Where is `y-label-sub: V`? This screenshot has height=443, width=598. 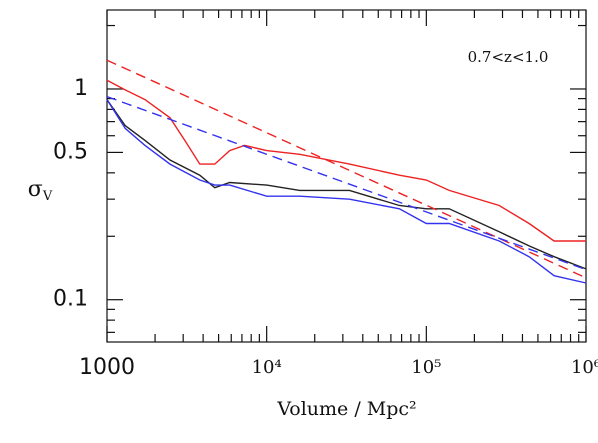
y-label-sub: V is located at coordinates (47, 196).